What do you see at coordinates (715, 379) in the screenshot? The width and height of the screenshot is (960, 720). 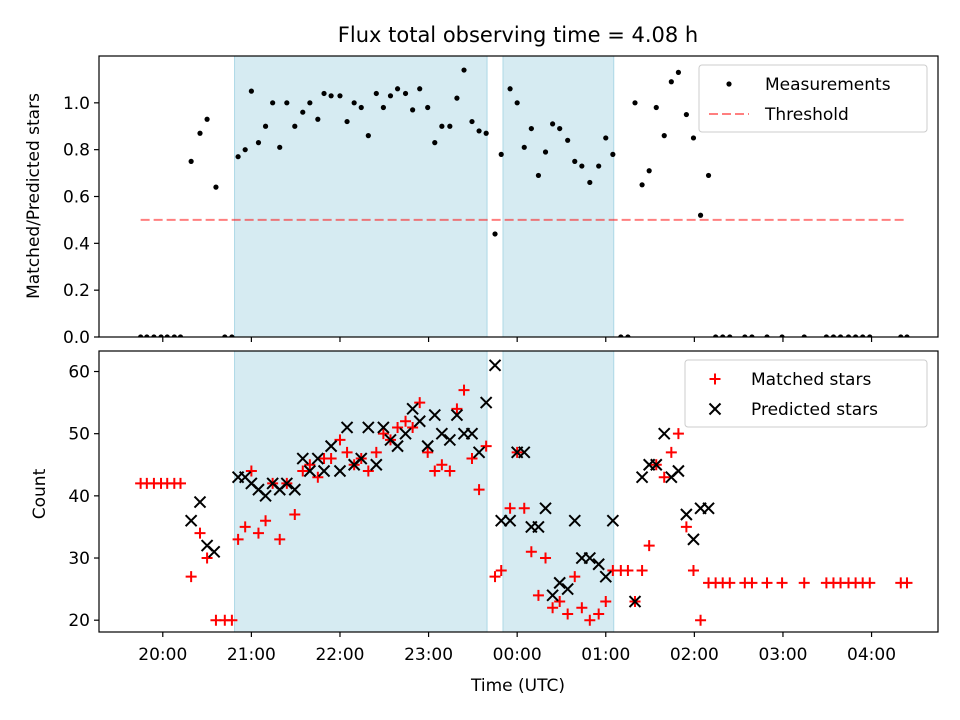 I see `matched-stars-legend-marker` at bounding box center [715, 379].